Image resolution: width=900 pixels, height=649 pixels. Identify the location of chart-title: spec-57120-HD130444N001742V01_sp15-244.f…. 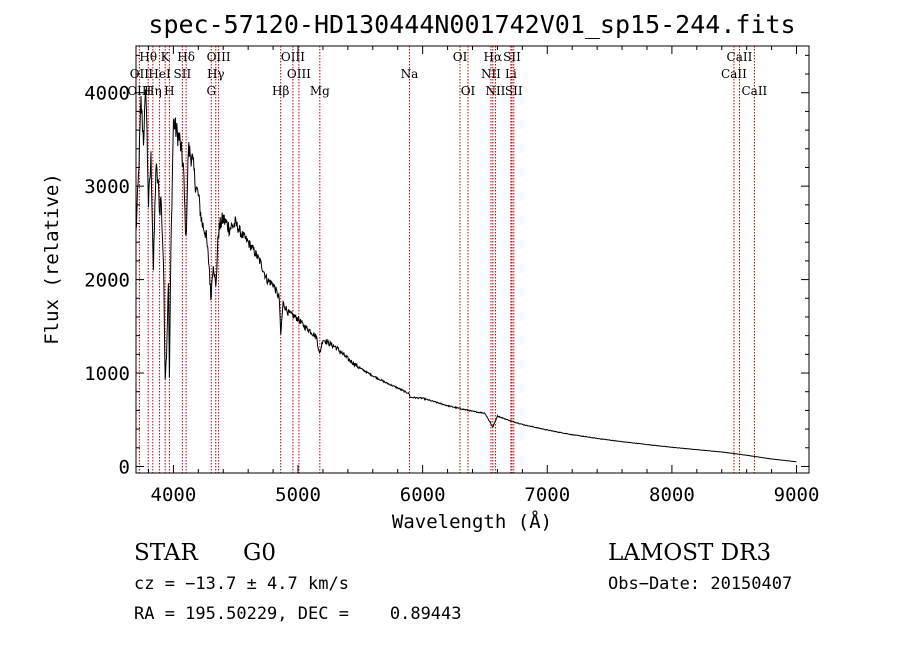
(471, 24).